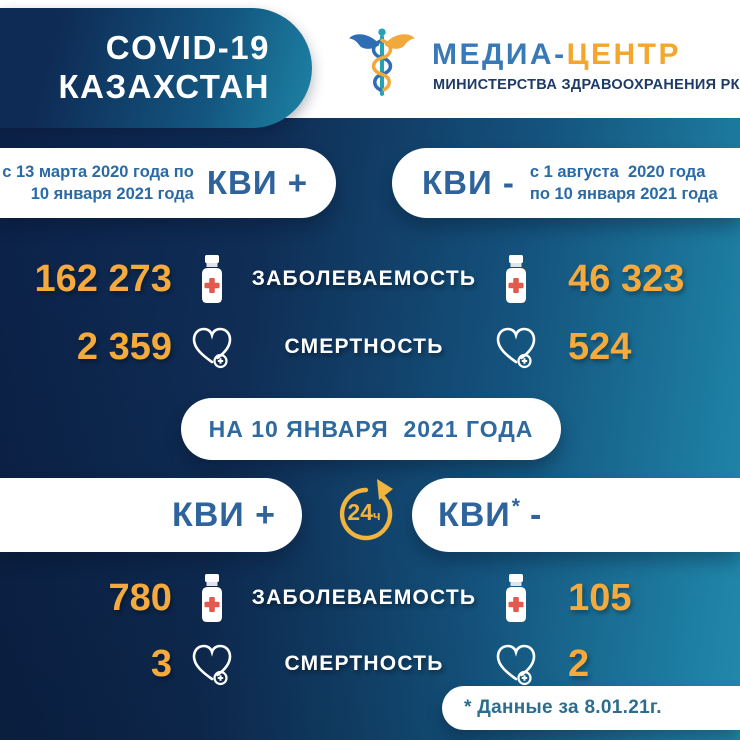 This screenshot has width=740, height=740. I want to click on daily-kvi-minus-sign: -, so click(536, 514).